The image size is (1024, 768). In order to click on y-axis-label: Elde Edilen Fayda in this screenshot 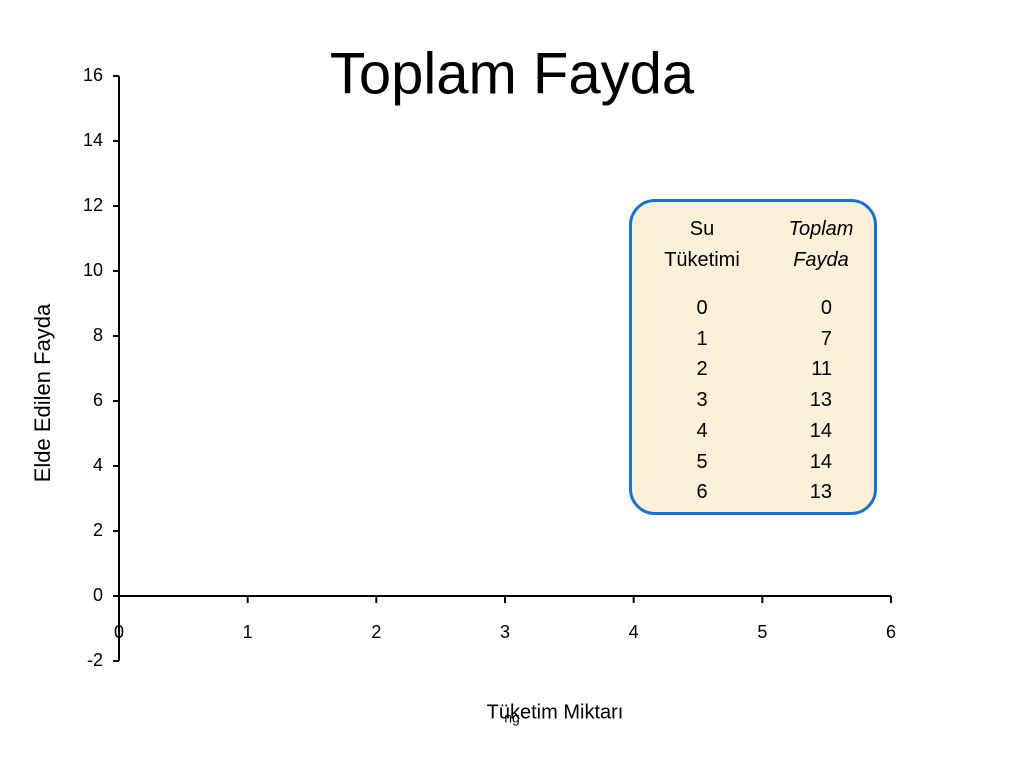, I will do `click(42, 392)`.